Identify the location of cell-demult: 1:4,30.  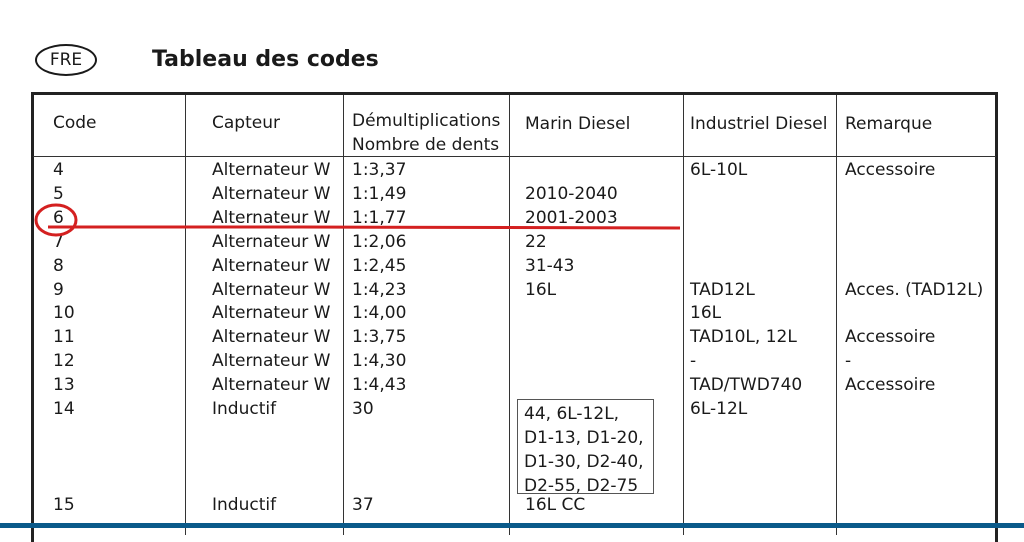
(379, 361).